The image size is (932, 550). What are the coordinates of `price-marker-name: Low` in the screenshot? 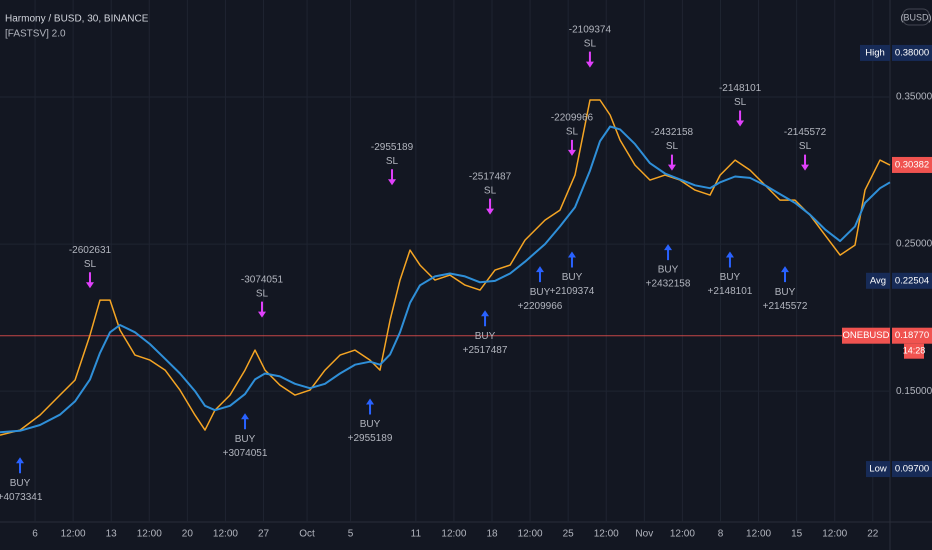 It's located at (878, 469).